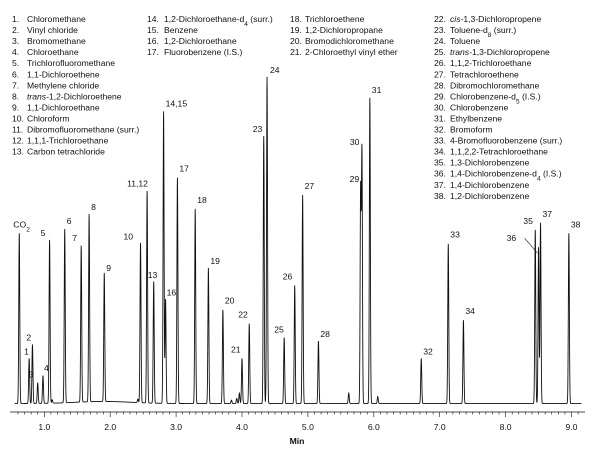 The image size is (595, 450). Describe the element at coordinates (491, 63) in the screenshot. I see `legend-item-name: 1,1,2-Trichloroethane` at that location.